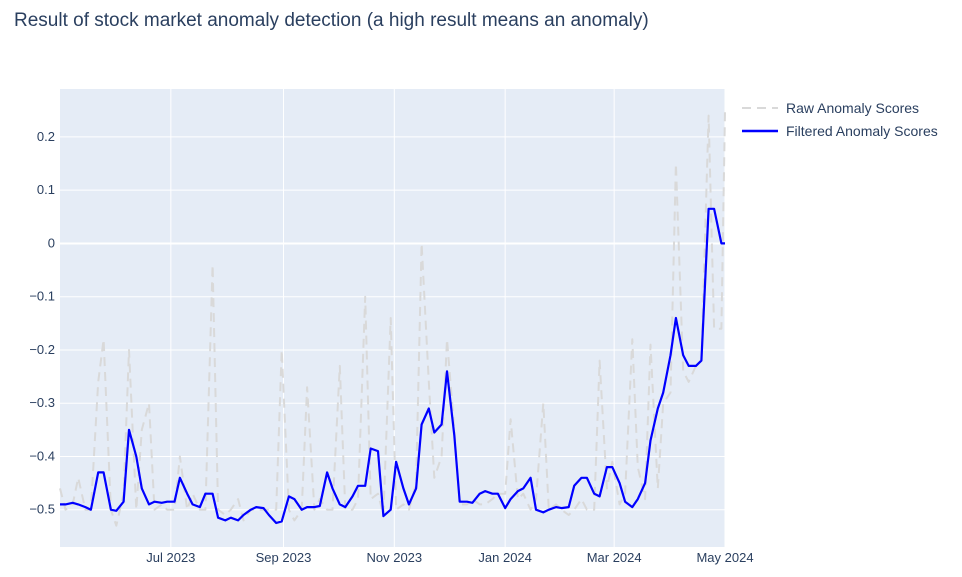  Describe the element at coordinates (862, 130) in the screenshot. I see `legend-label-filtered: Filtered Anomaly Scores` at that location.